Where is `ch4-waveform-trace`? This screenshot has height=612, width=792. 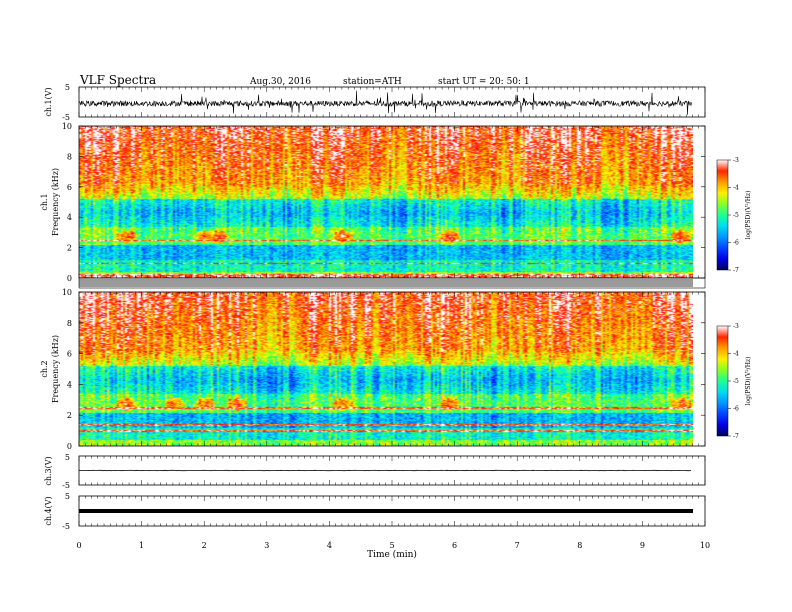
ch4-waveform-trace is located at coordinates (386, 511).